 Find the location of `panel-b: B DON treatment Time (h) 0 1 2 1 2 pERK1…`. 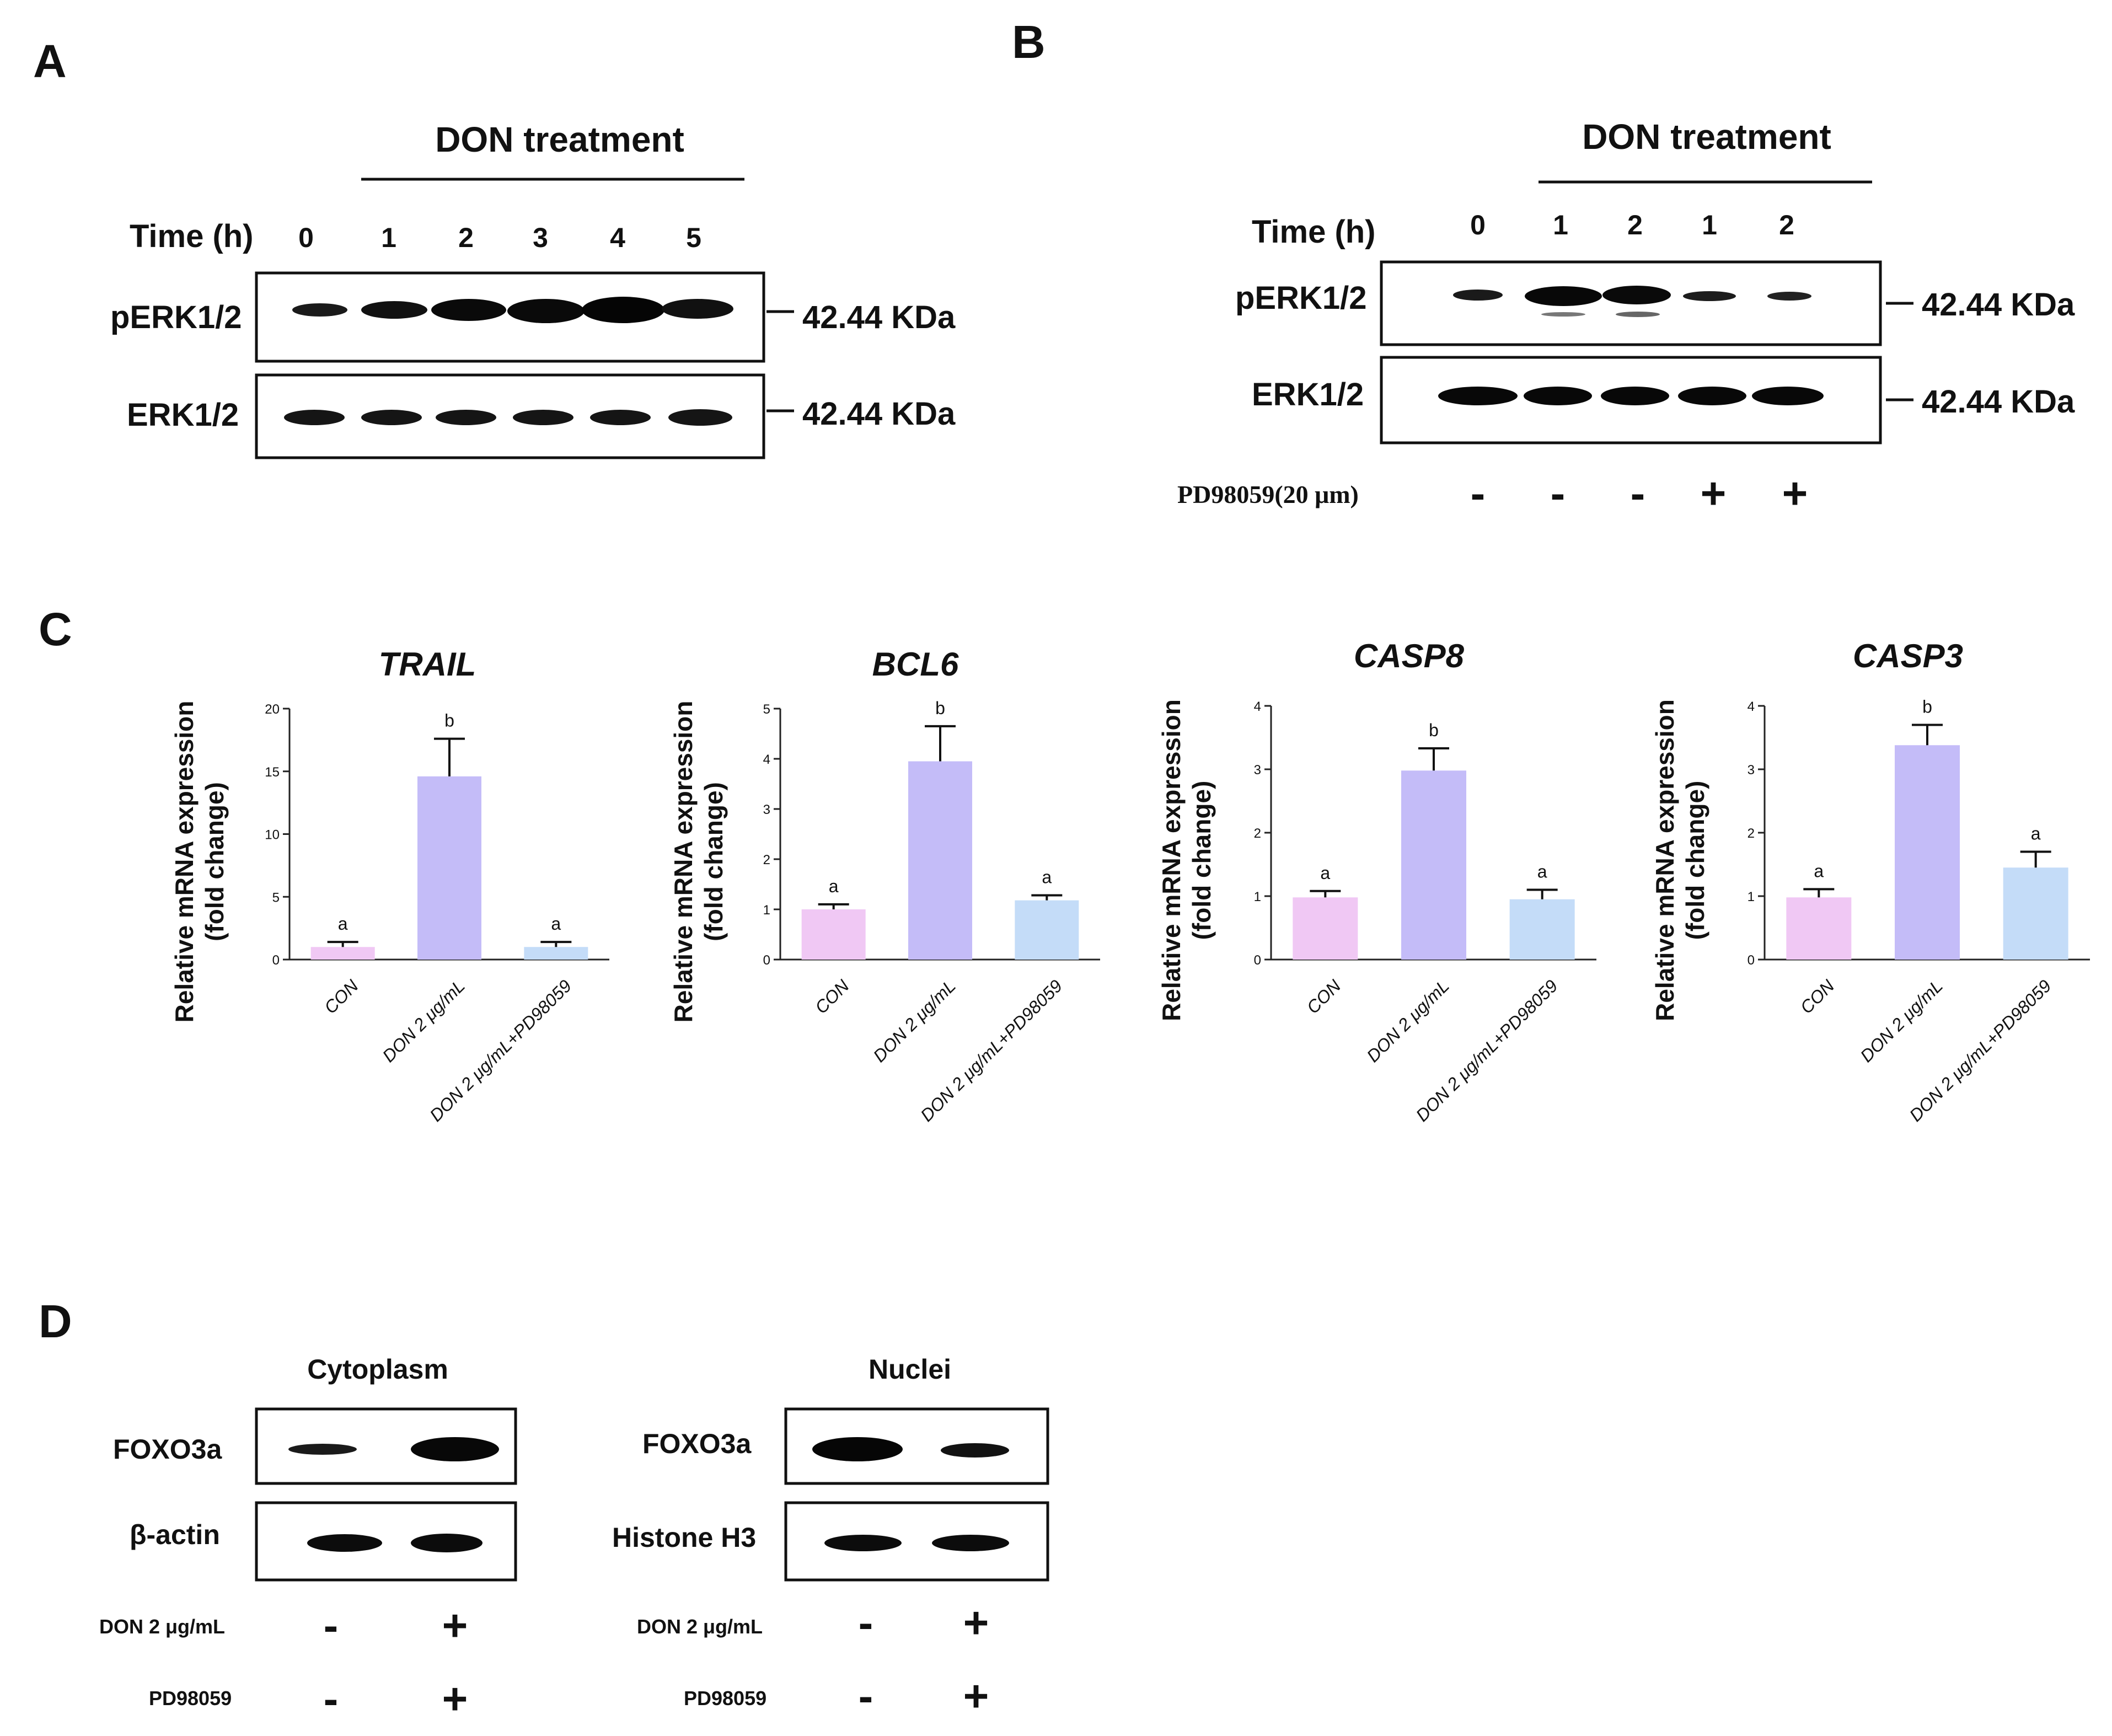

panel-b: B DON treatment Time (h) 0 1 2 1 2 pERK1… is located at coordinates (1544, 267).